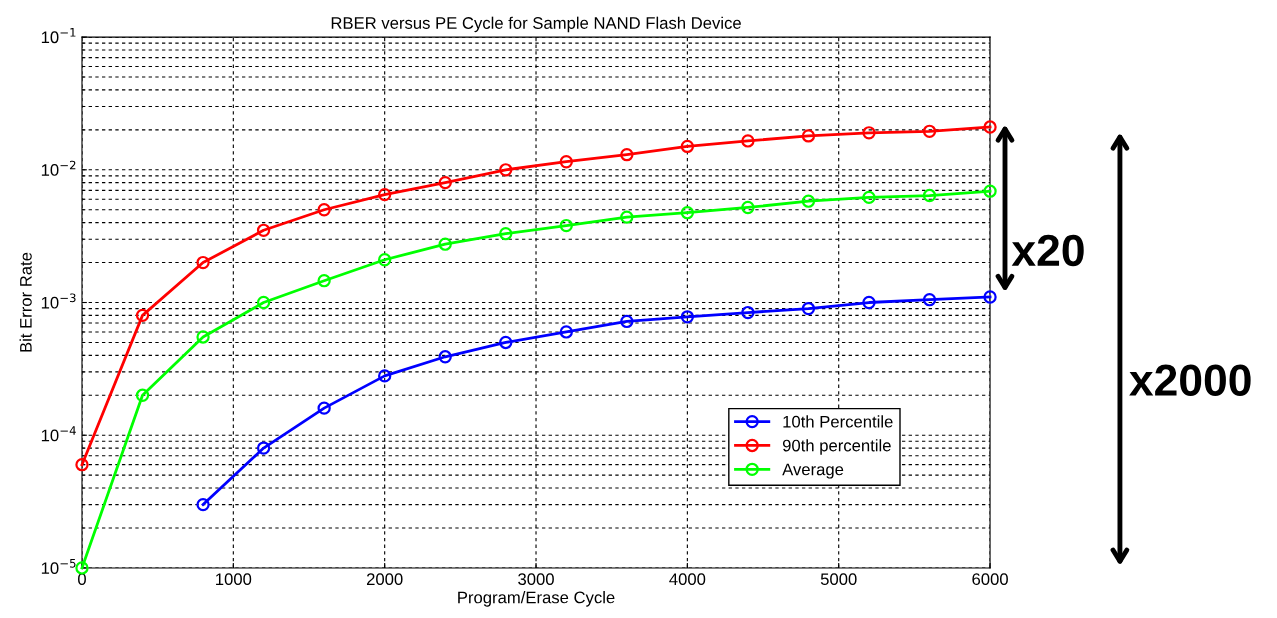 The image size is (1277, 618). I want to click on y-tick-label: 10$^{−2}$, so click(58, 168).